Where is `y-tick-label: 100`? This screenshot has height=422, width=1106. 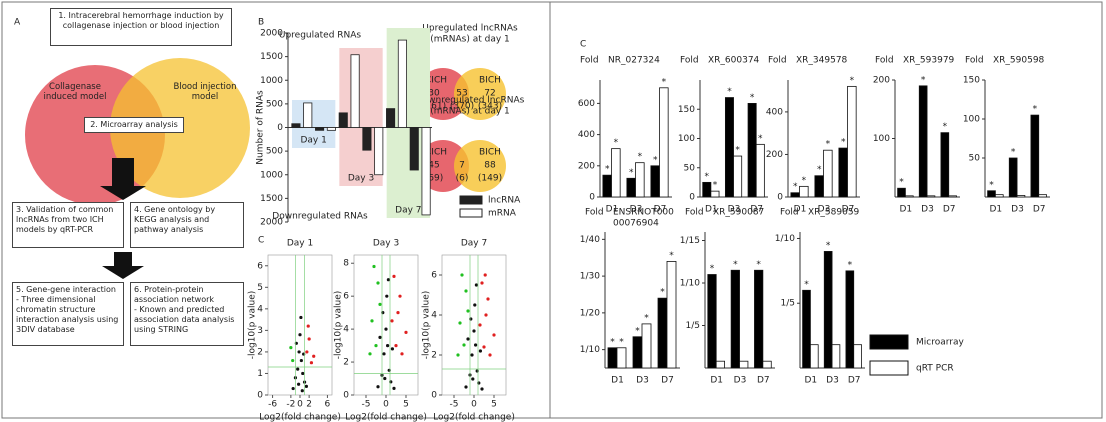
y-tick-label: 100 is located at coordinates (686, 139).